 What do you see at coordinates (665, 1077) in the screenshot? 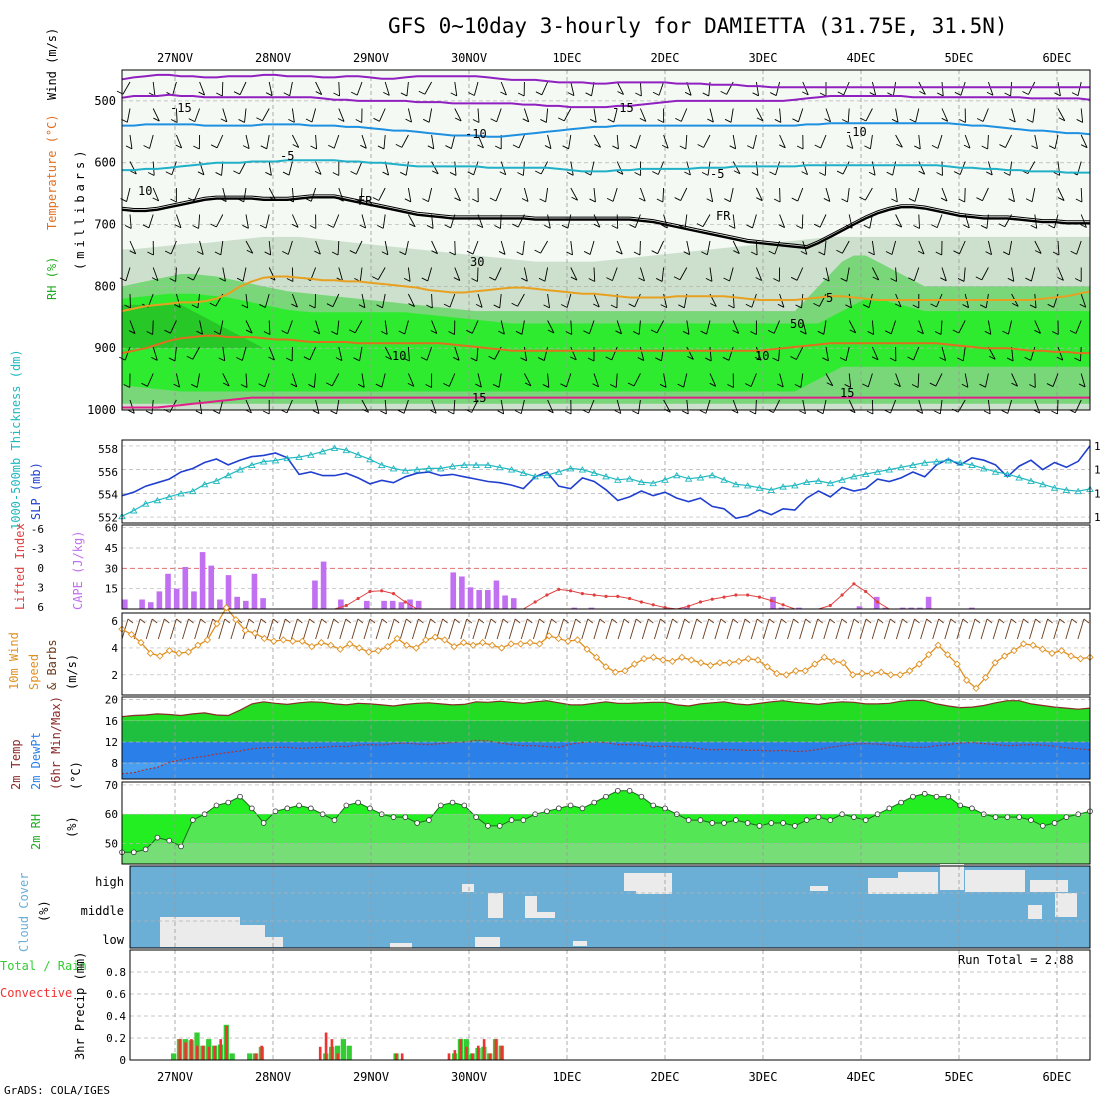
I see `date-tick-label: 2DEC` at bounding box center [665, 1077].